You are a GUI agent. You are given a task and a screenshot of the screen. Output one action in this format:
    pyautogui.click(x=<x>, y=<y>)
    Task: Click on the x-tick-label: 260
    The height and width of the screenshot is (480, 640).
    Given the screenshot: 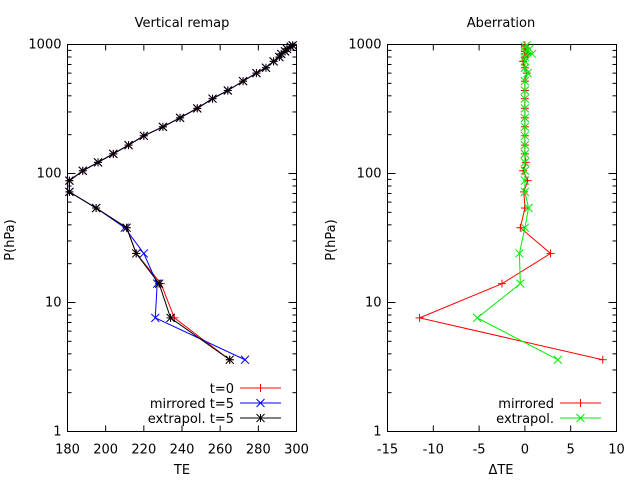 What is the action you would take?
    pyautogui.click(x=220, y=450)
    